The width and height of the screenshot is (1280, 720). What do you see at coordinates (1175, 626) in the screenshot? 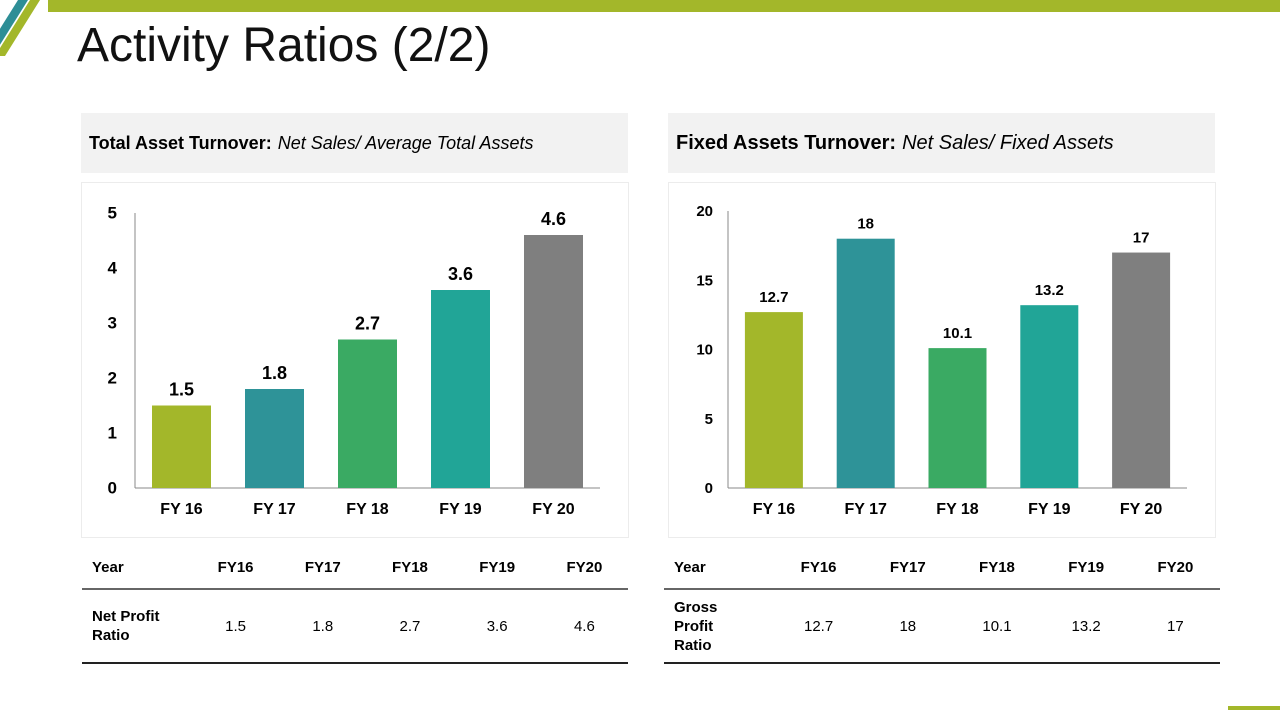
I see `table-cell: 17` at bounding box center [1175, 626].